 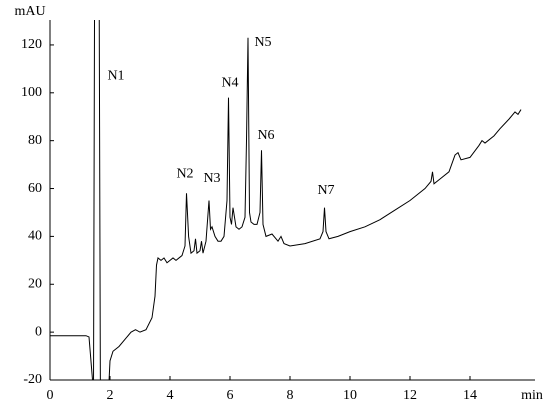 What do you see at coordinates (211, 178) in the screenshot?
I see `peak-label: N3` at bounding box center [211, 178].